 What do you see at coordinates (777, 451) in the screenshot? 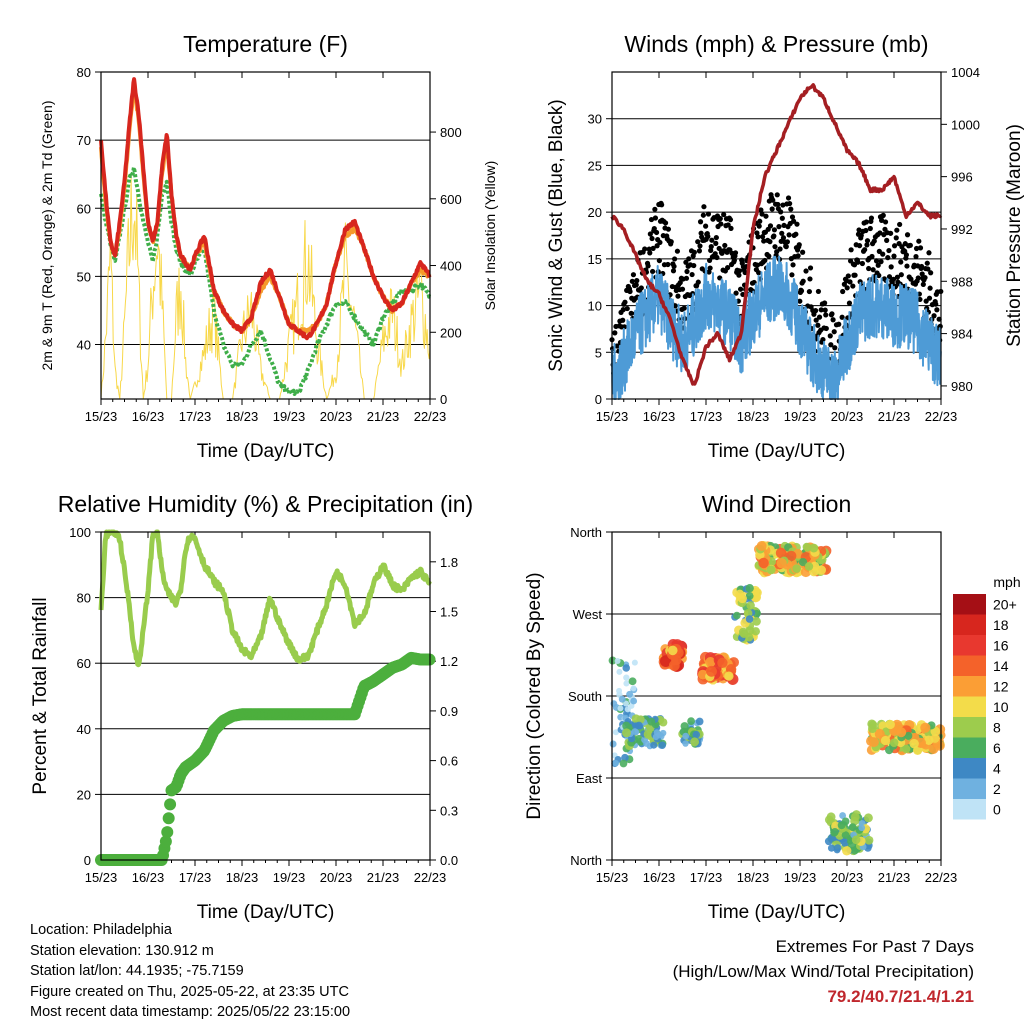
I see `winds-xlabel: Time (Day/UTC)` at bounding box center [777, 451].